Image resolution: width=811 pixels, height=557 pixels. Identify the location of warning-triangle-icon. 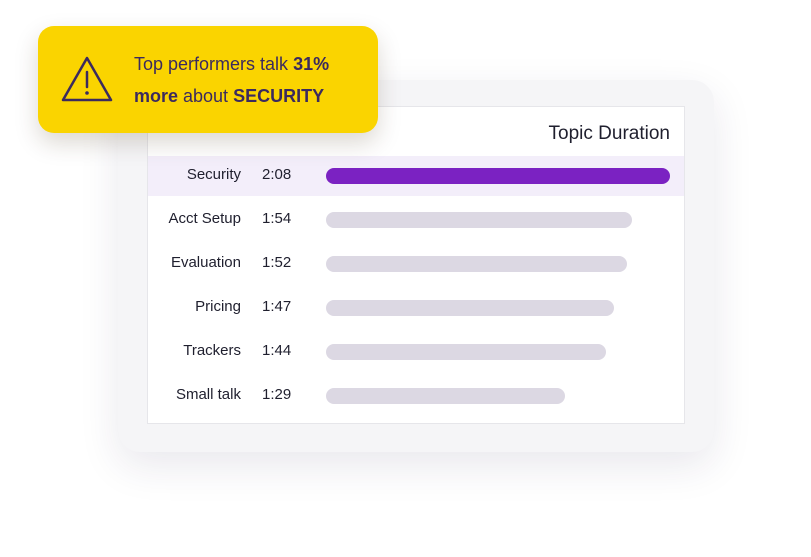
(87, 79).